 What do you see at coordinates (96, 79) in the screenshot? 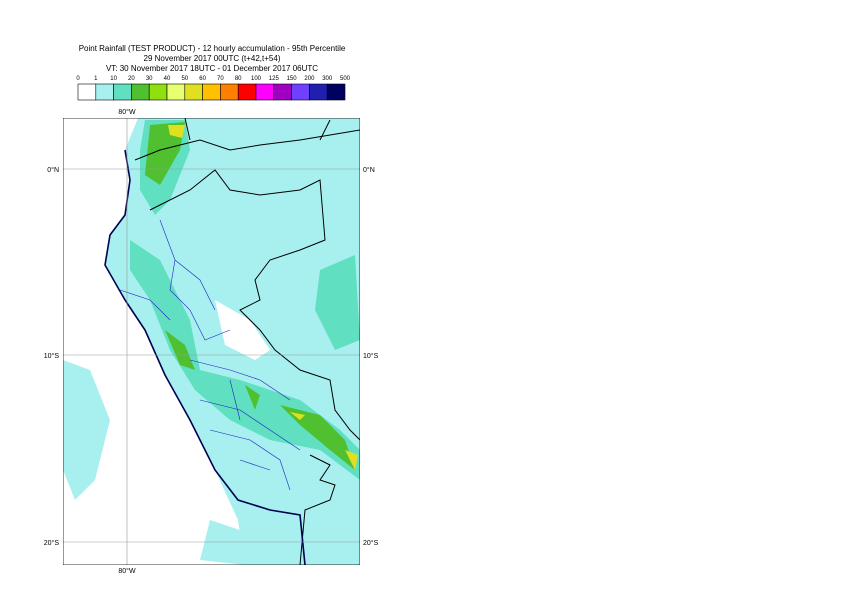
I see `colorbar-label: 1` at bounding box center [96, 79].